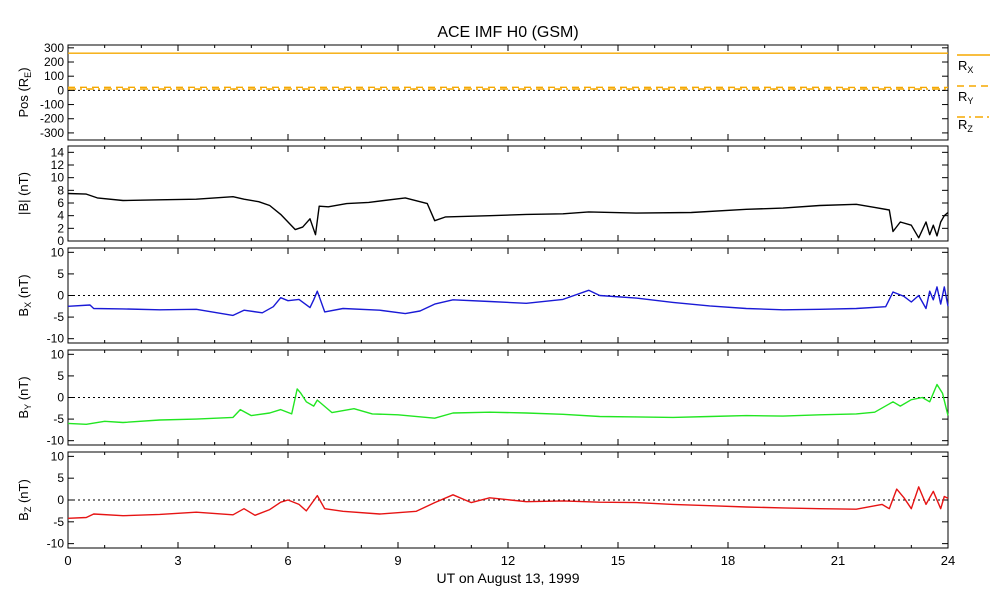 The image size is (993, 600). Describe the element at coordinates (52, 119) in the screenshot. I see `y-tick-label: -200` at that location.